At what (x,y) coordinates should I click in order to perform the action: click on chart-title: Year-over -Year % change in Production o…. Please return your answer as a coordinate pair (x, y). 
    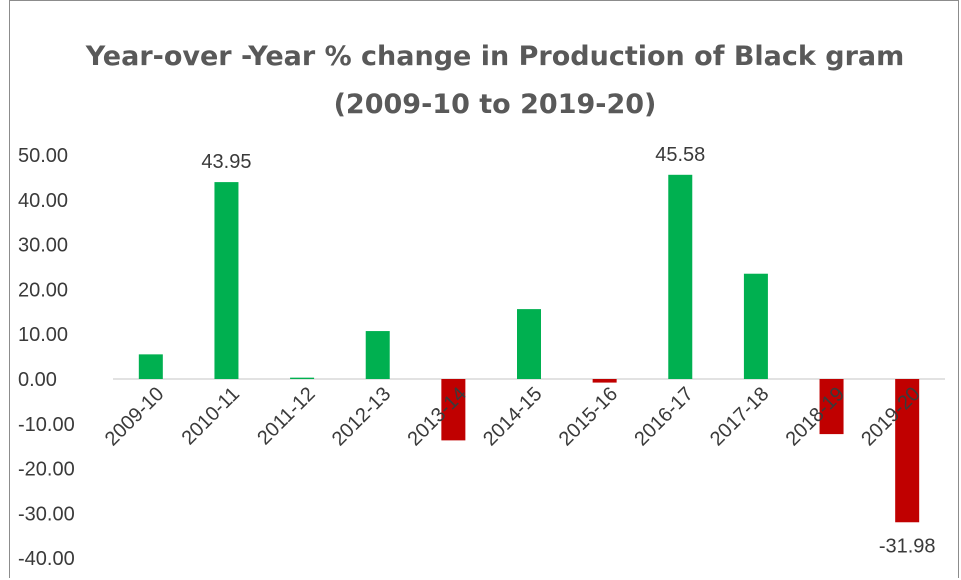
    Looking at the image, I should click on (495, 80).